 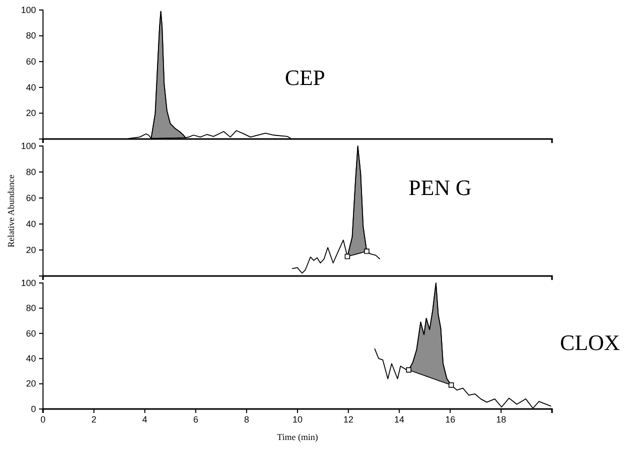 I want to click on text: CEP, so click(x=305, y=77).